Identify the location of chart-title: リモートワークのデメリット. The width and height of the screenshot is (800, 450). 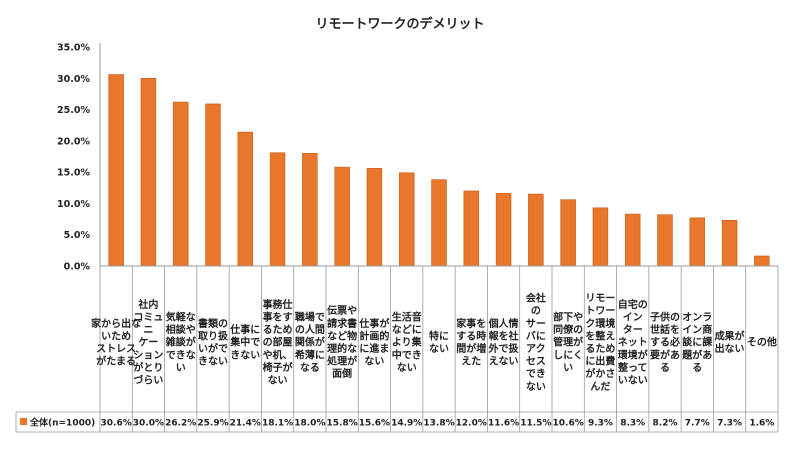
(399, 24).